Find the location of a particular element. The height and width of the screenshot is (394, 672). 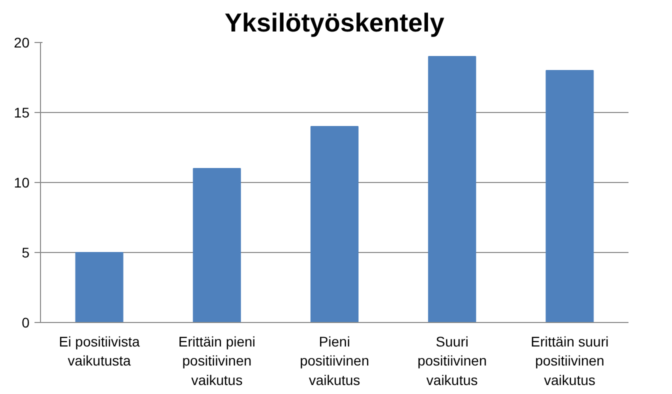

chart-title: Yksilötyöskentely is located at coordinates (334, 23).